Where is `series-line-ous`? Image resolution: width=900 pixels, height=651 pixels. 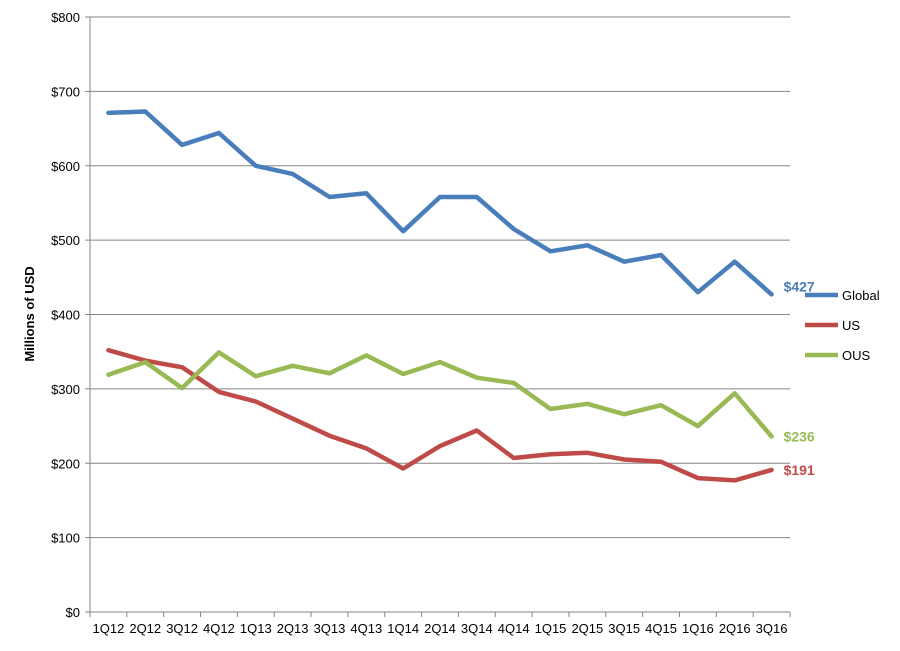 series-line-ous is located at coordinates (440, 394).